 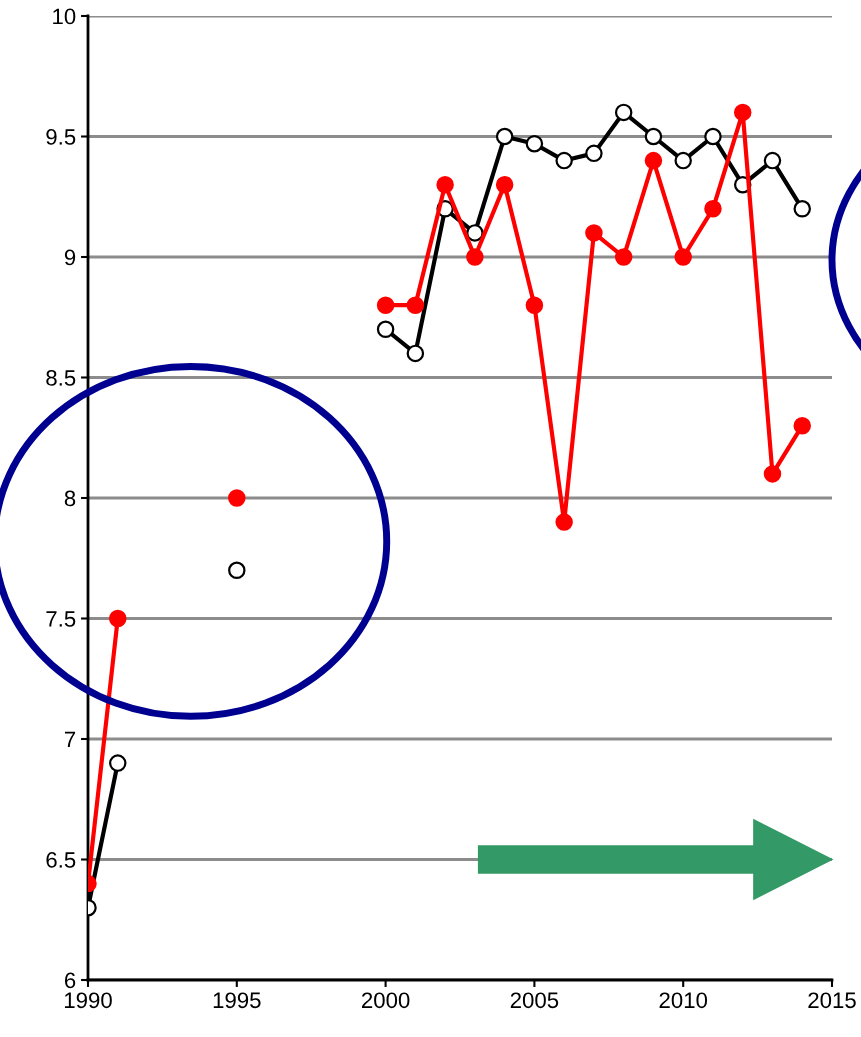 I want to click on y-tick-label: 6, so click(x=70, y=980).